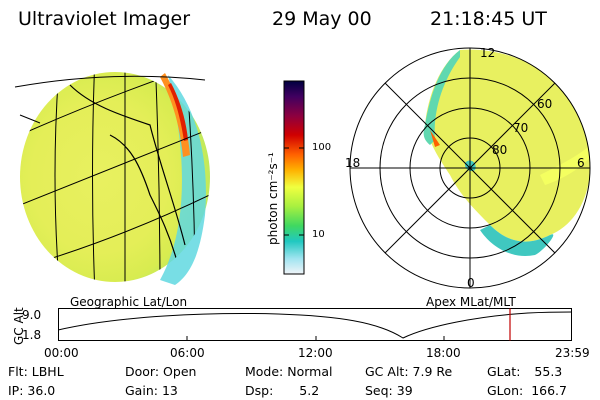 The height and width of the screenshot is (400, 600). Describe the element at coordinates (161, 371) in the screenshot. I see `status-door: Door: Open` at that location.